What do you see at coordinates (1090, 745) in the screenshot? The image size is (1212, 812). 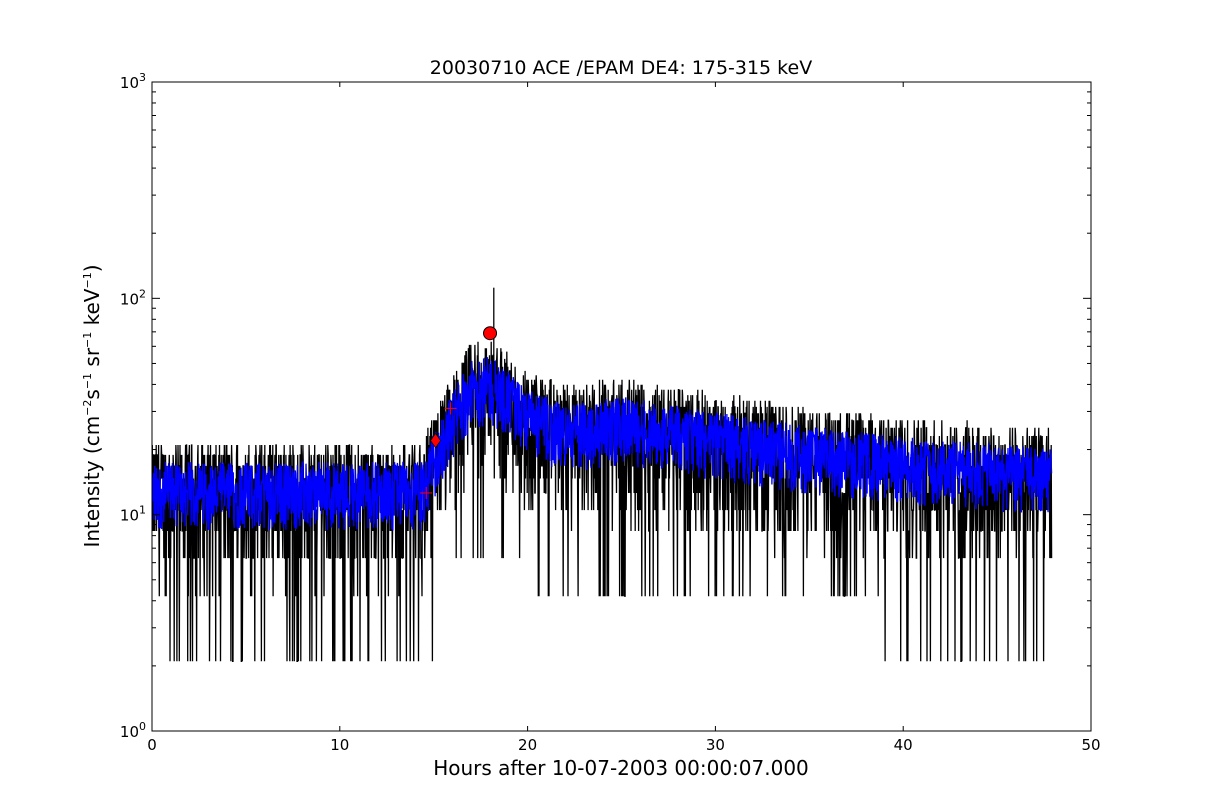 I see `x-tick-label: 50` at bounding box center [1090, 745].